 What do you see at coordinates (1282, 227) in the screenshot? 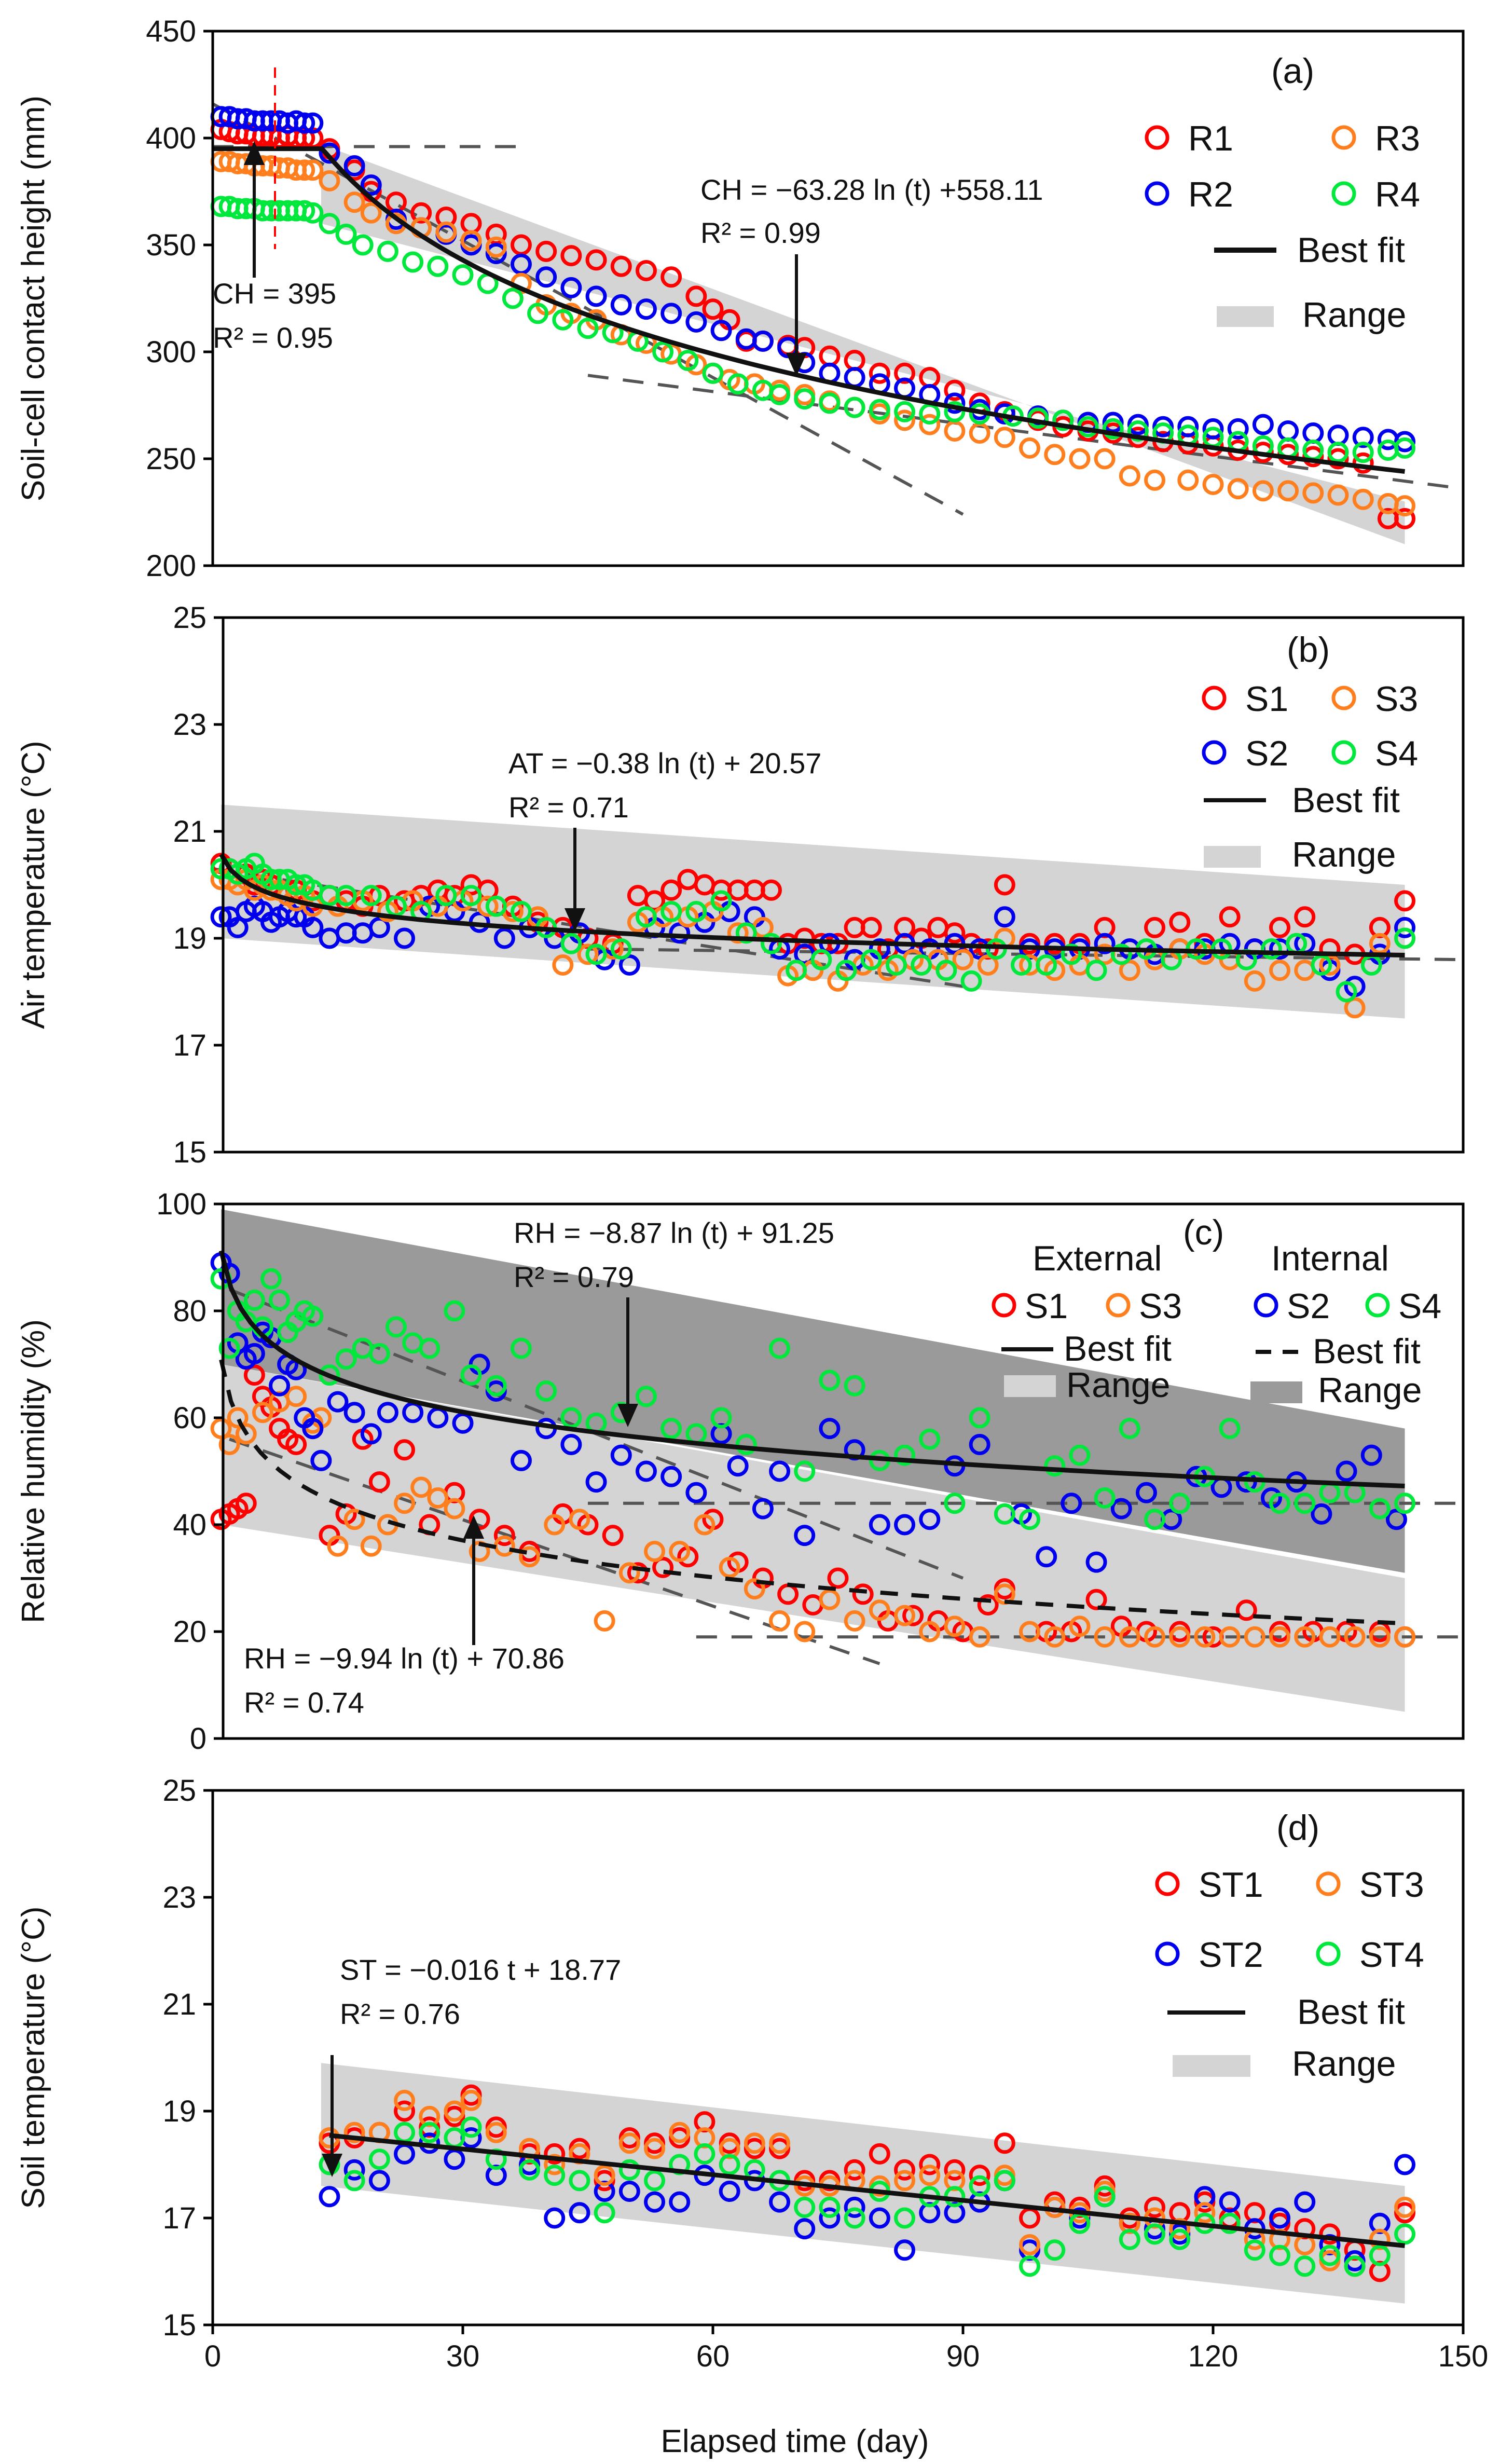
I see `panel-a-legend: R1 R3 R2 R4 Best fit Range` at bounding box center [1282, 227].